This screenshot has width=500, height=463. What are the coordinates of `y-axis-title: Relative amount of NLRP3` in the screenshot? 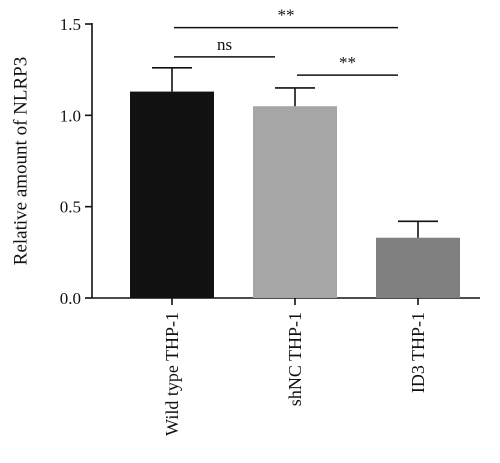 It's located at (20, 161).